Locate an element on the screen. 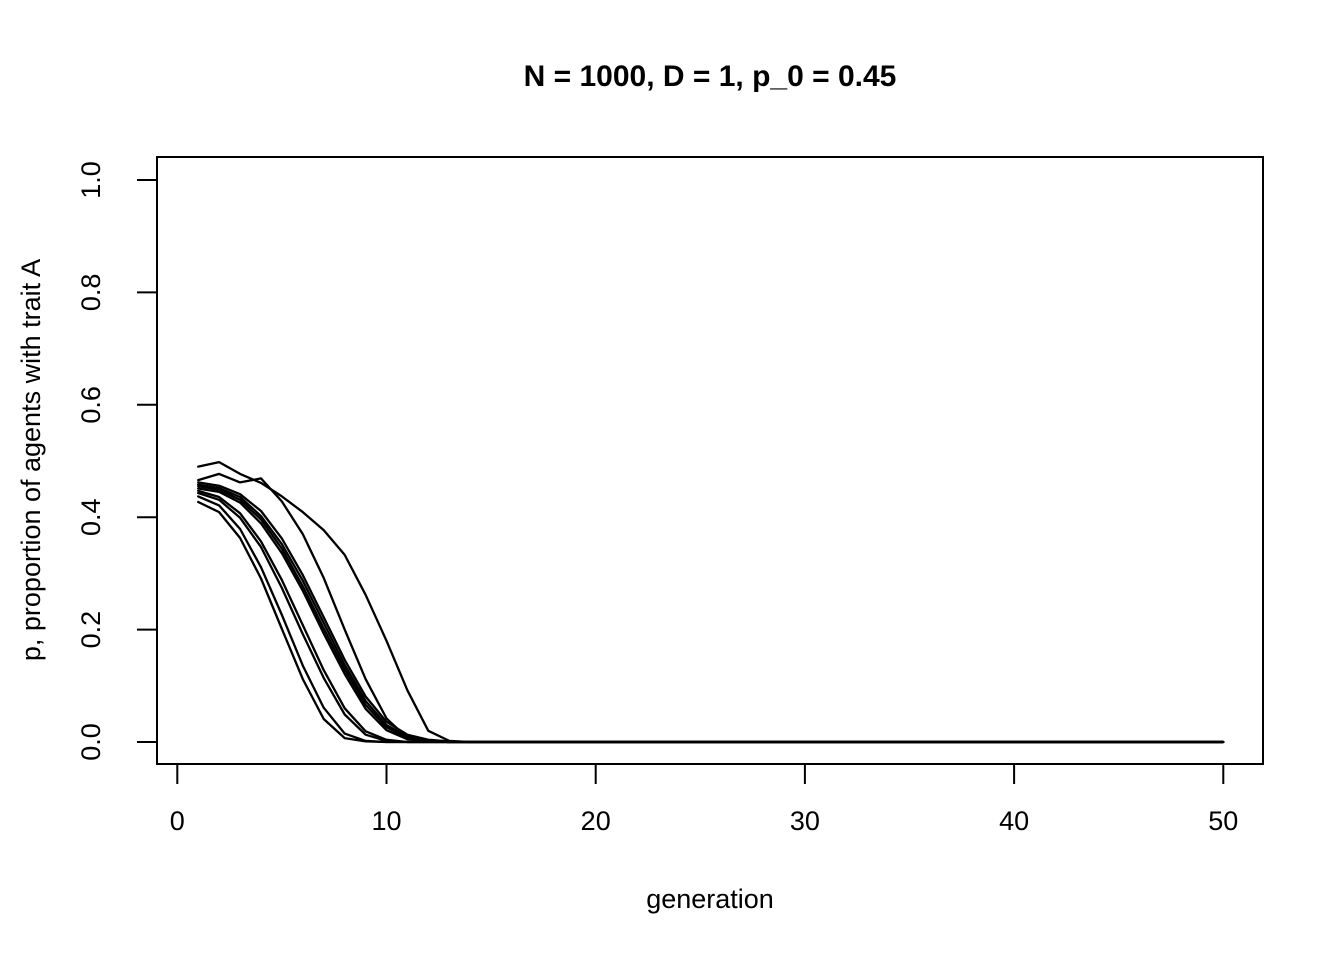  y-tick-label: 0.6 is located at coordinates (91, 405).